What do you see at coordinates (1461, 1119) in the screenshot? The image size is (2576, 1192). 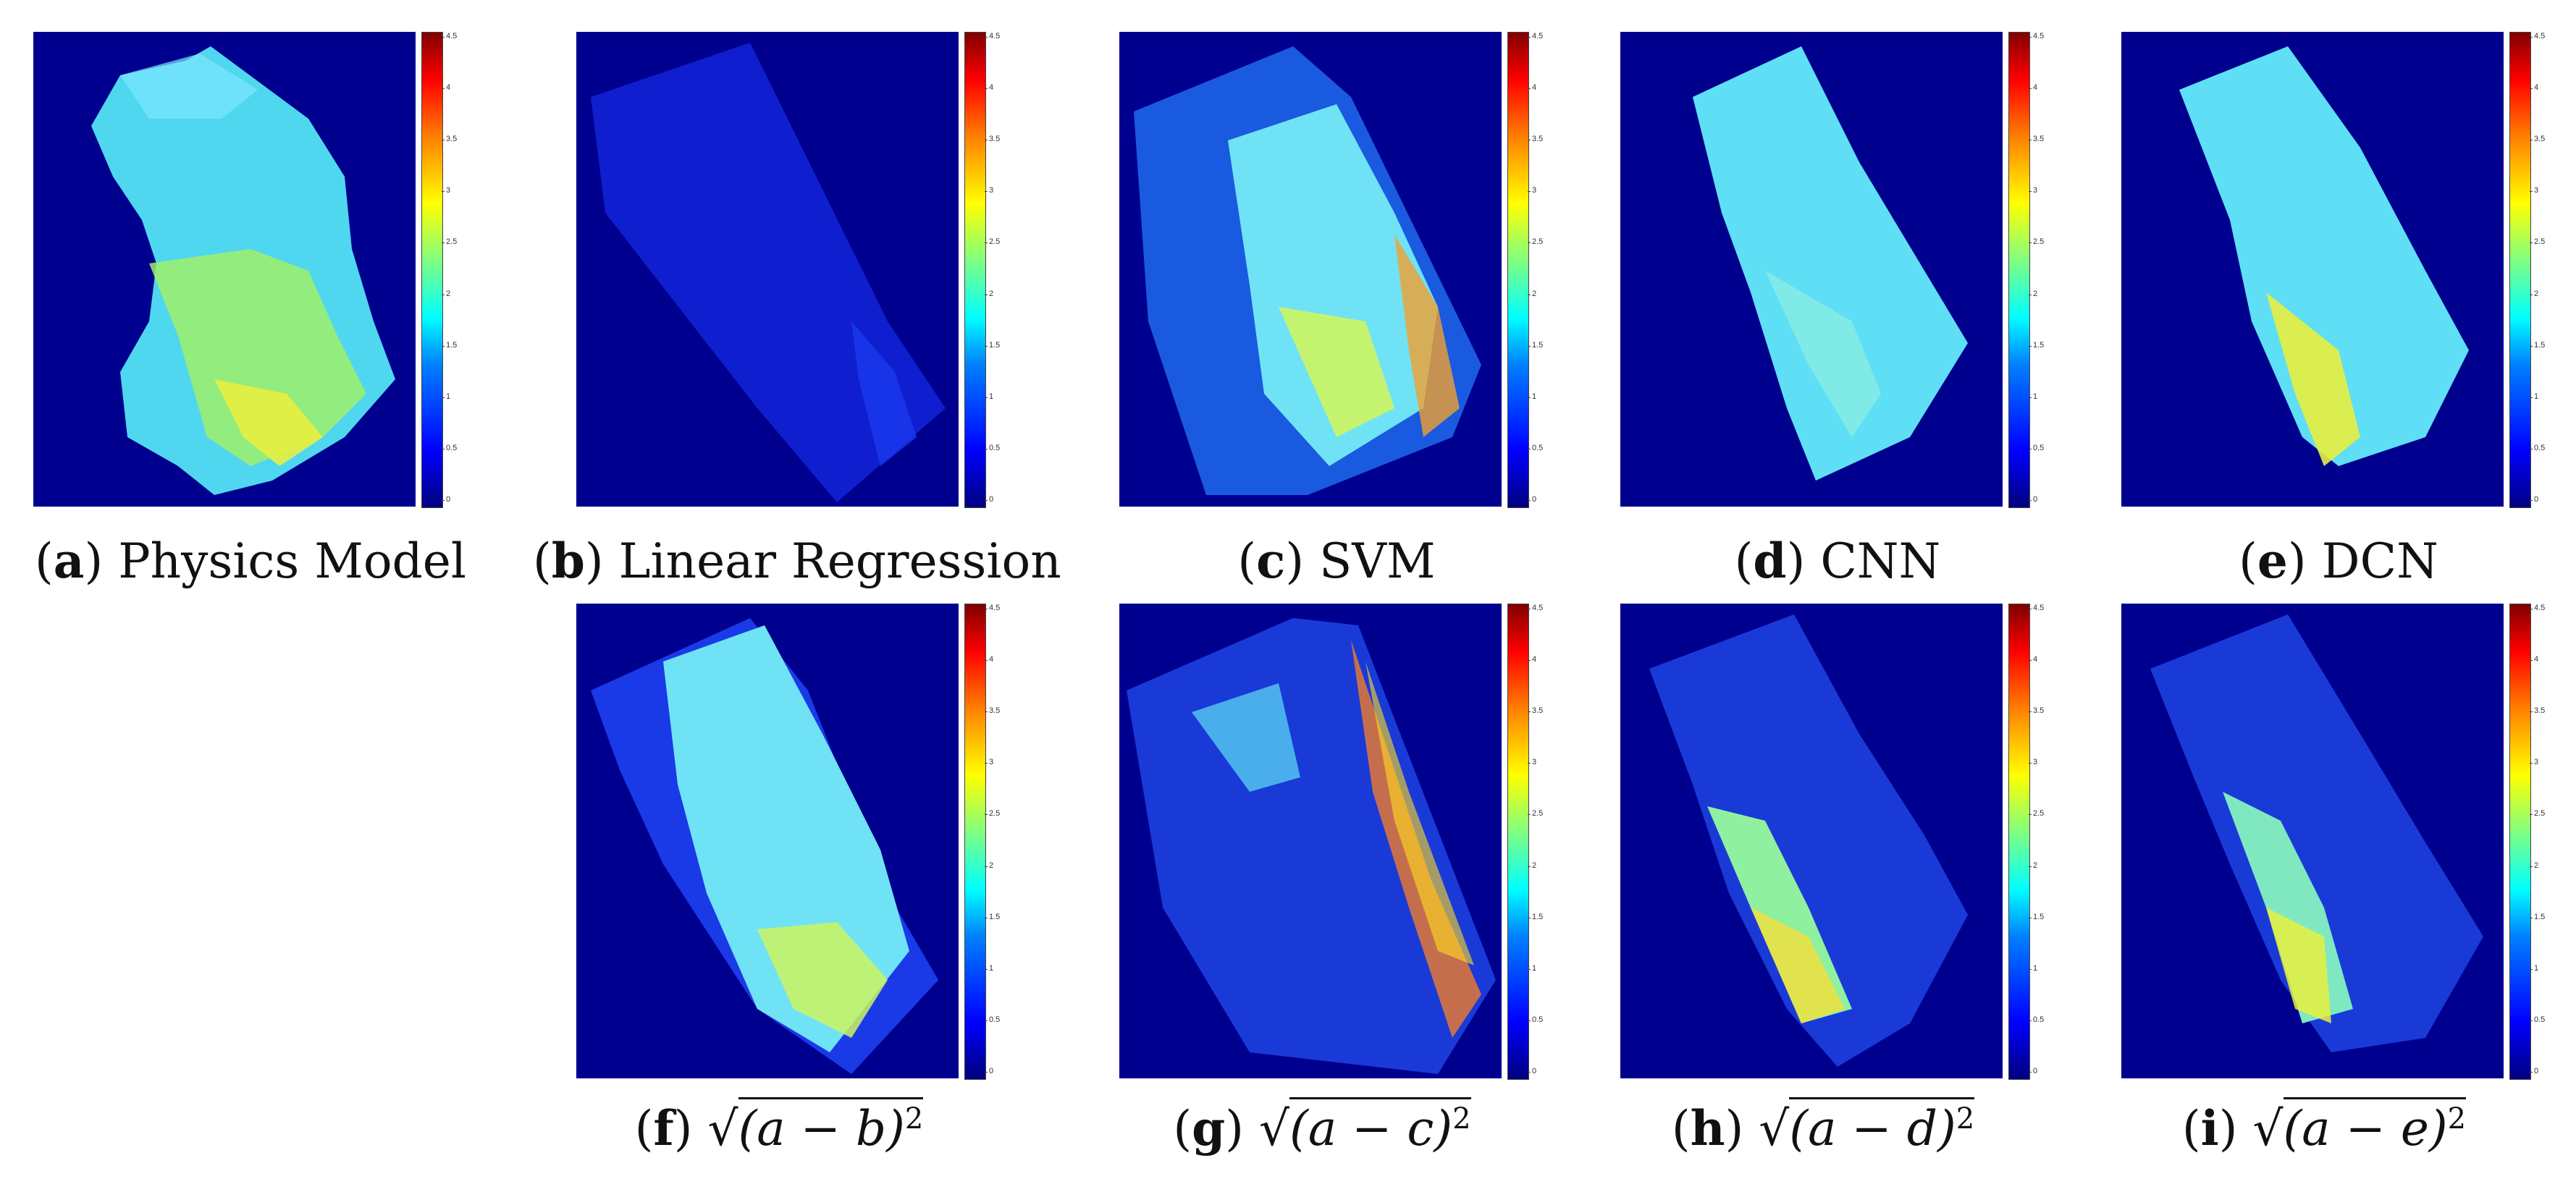 I see `caption-g-exp: 2` at bounding box center [1461, 1119].